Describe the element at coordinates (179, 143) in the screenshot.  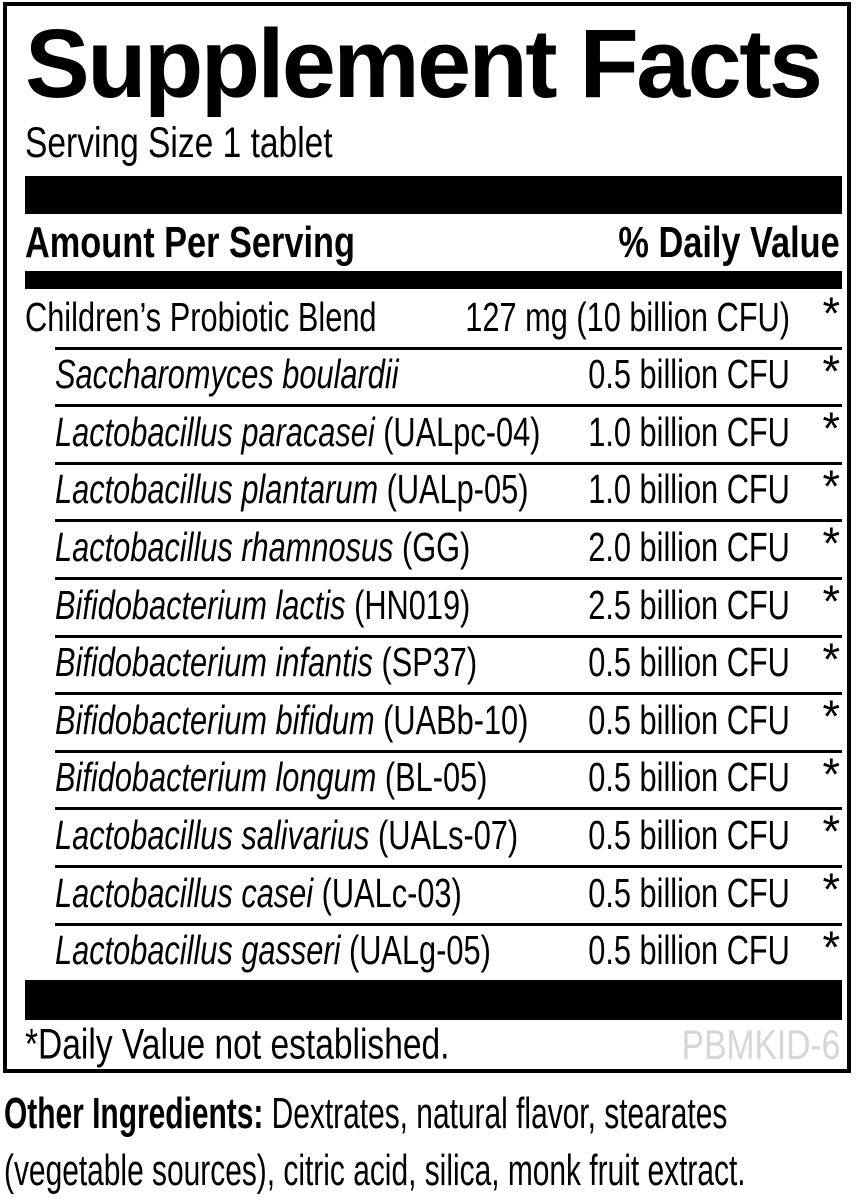
I see `serving-size-text: Serving Size 1 tablet` at that location.